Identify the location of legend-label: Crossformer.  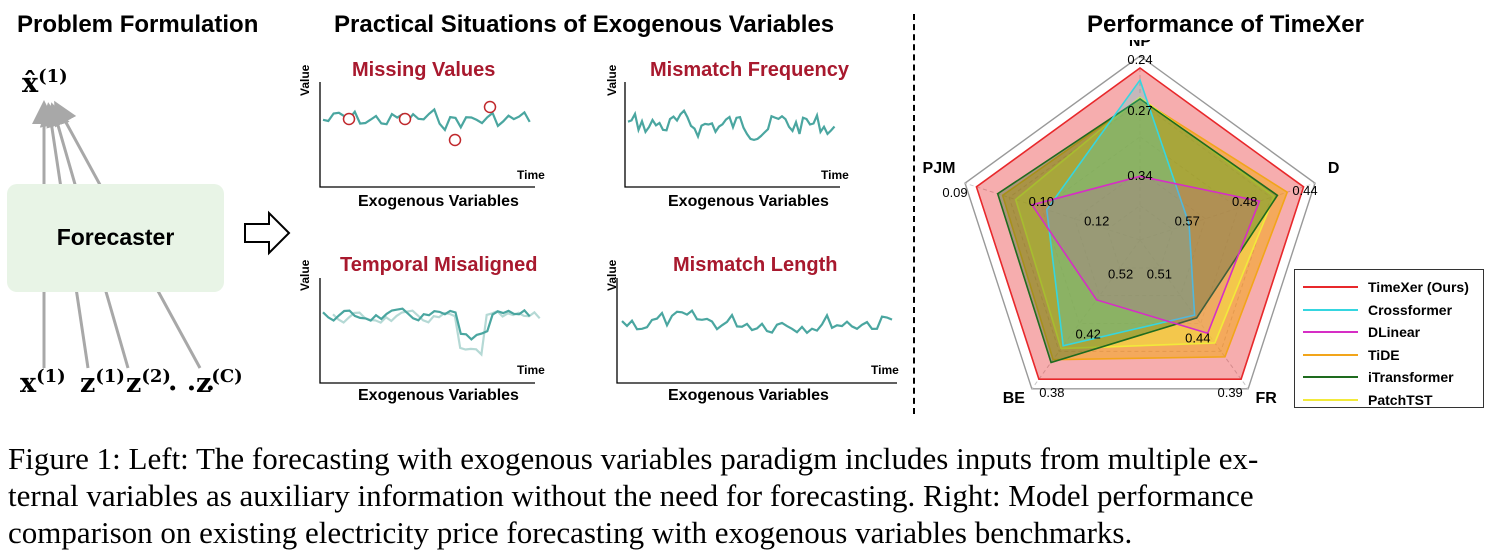
(1410, 309).